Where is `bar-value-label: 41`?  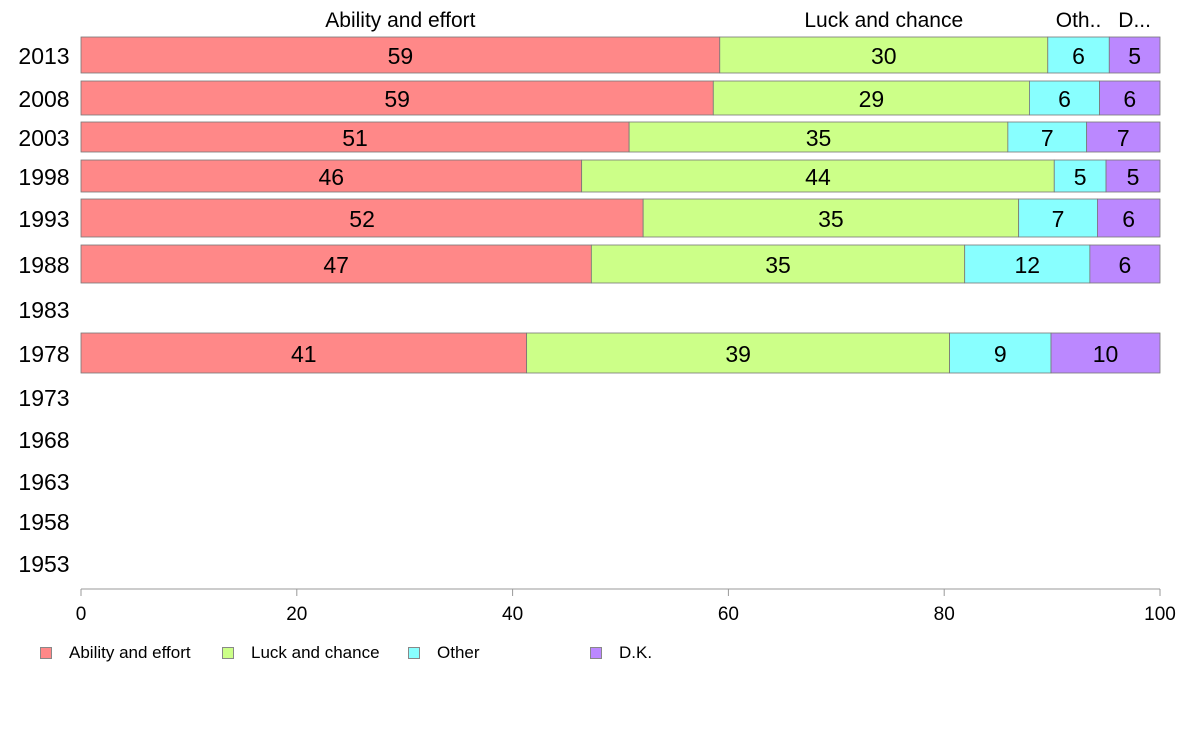 bar-value-label: 41 is located at coordinates (304, 354).